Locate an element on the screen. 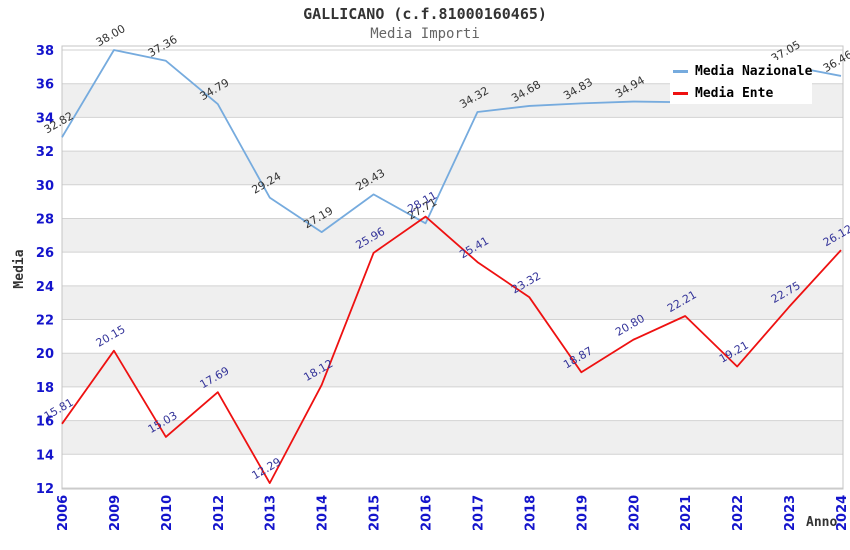  y-tick-label: 22 is located at coordinates (45, 321).